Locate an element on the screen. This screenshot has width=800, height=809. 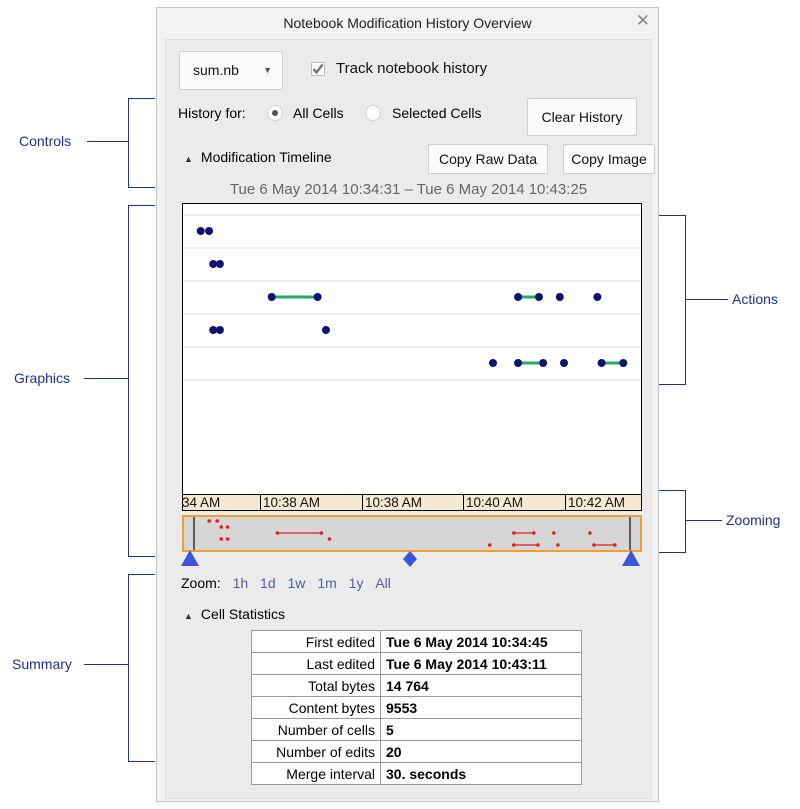
stat-key: Merge interval is located at coordinates (316, 773).